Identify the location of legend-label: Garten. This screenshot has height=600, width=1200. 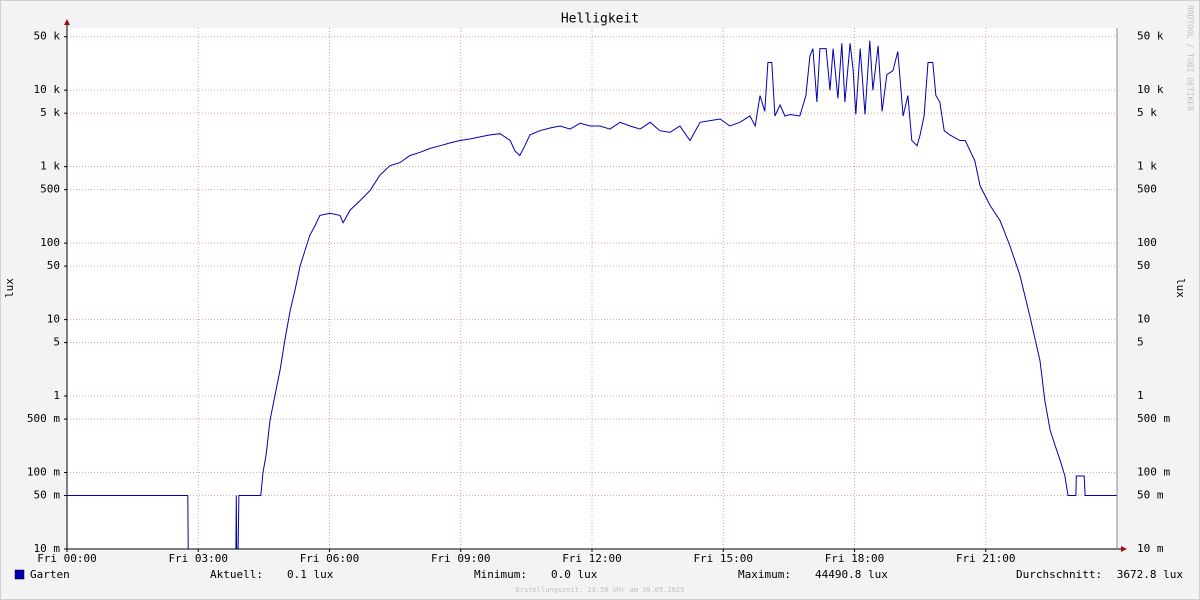
(50, 574).